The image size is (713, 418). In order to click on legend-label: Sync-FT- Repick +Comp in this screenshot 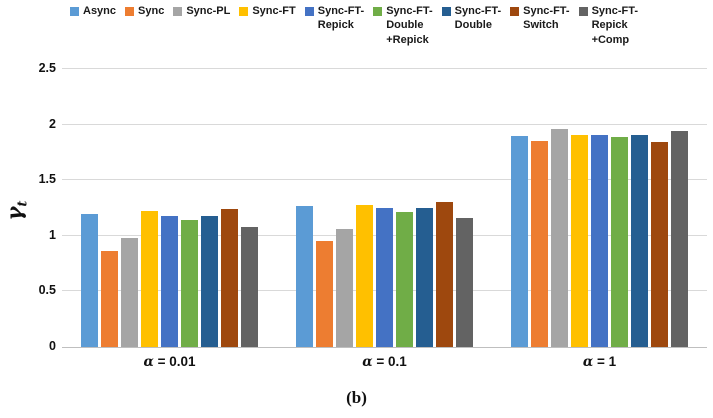, I will do `click(615, 25)`.